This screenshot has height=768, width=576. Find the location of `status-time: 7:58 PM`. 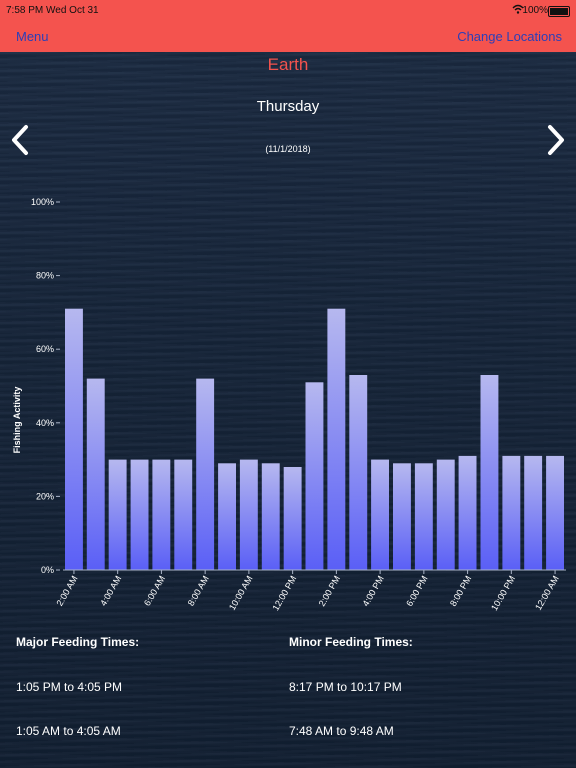

status-time: 7:58 PM is located at coordinates (25, 10).